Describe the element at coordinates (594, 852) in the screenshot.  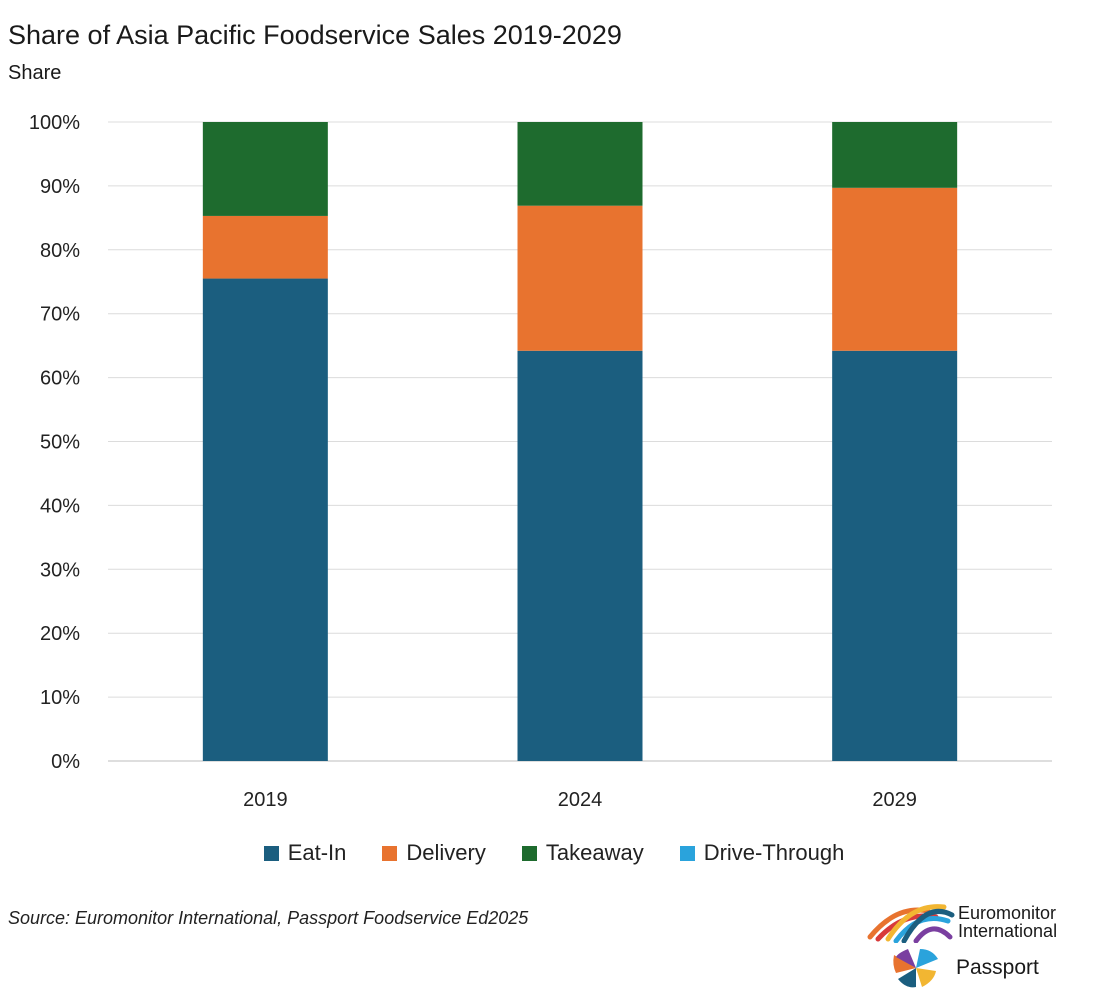
I see `legend-label: Takeaway` at that location.